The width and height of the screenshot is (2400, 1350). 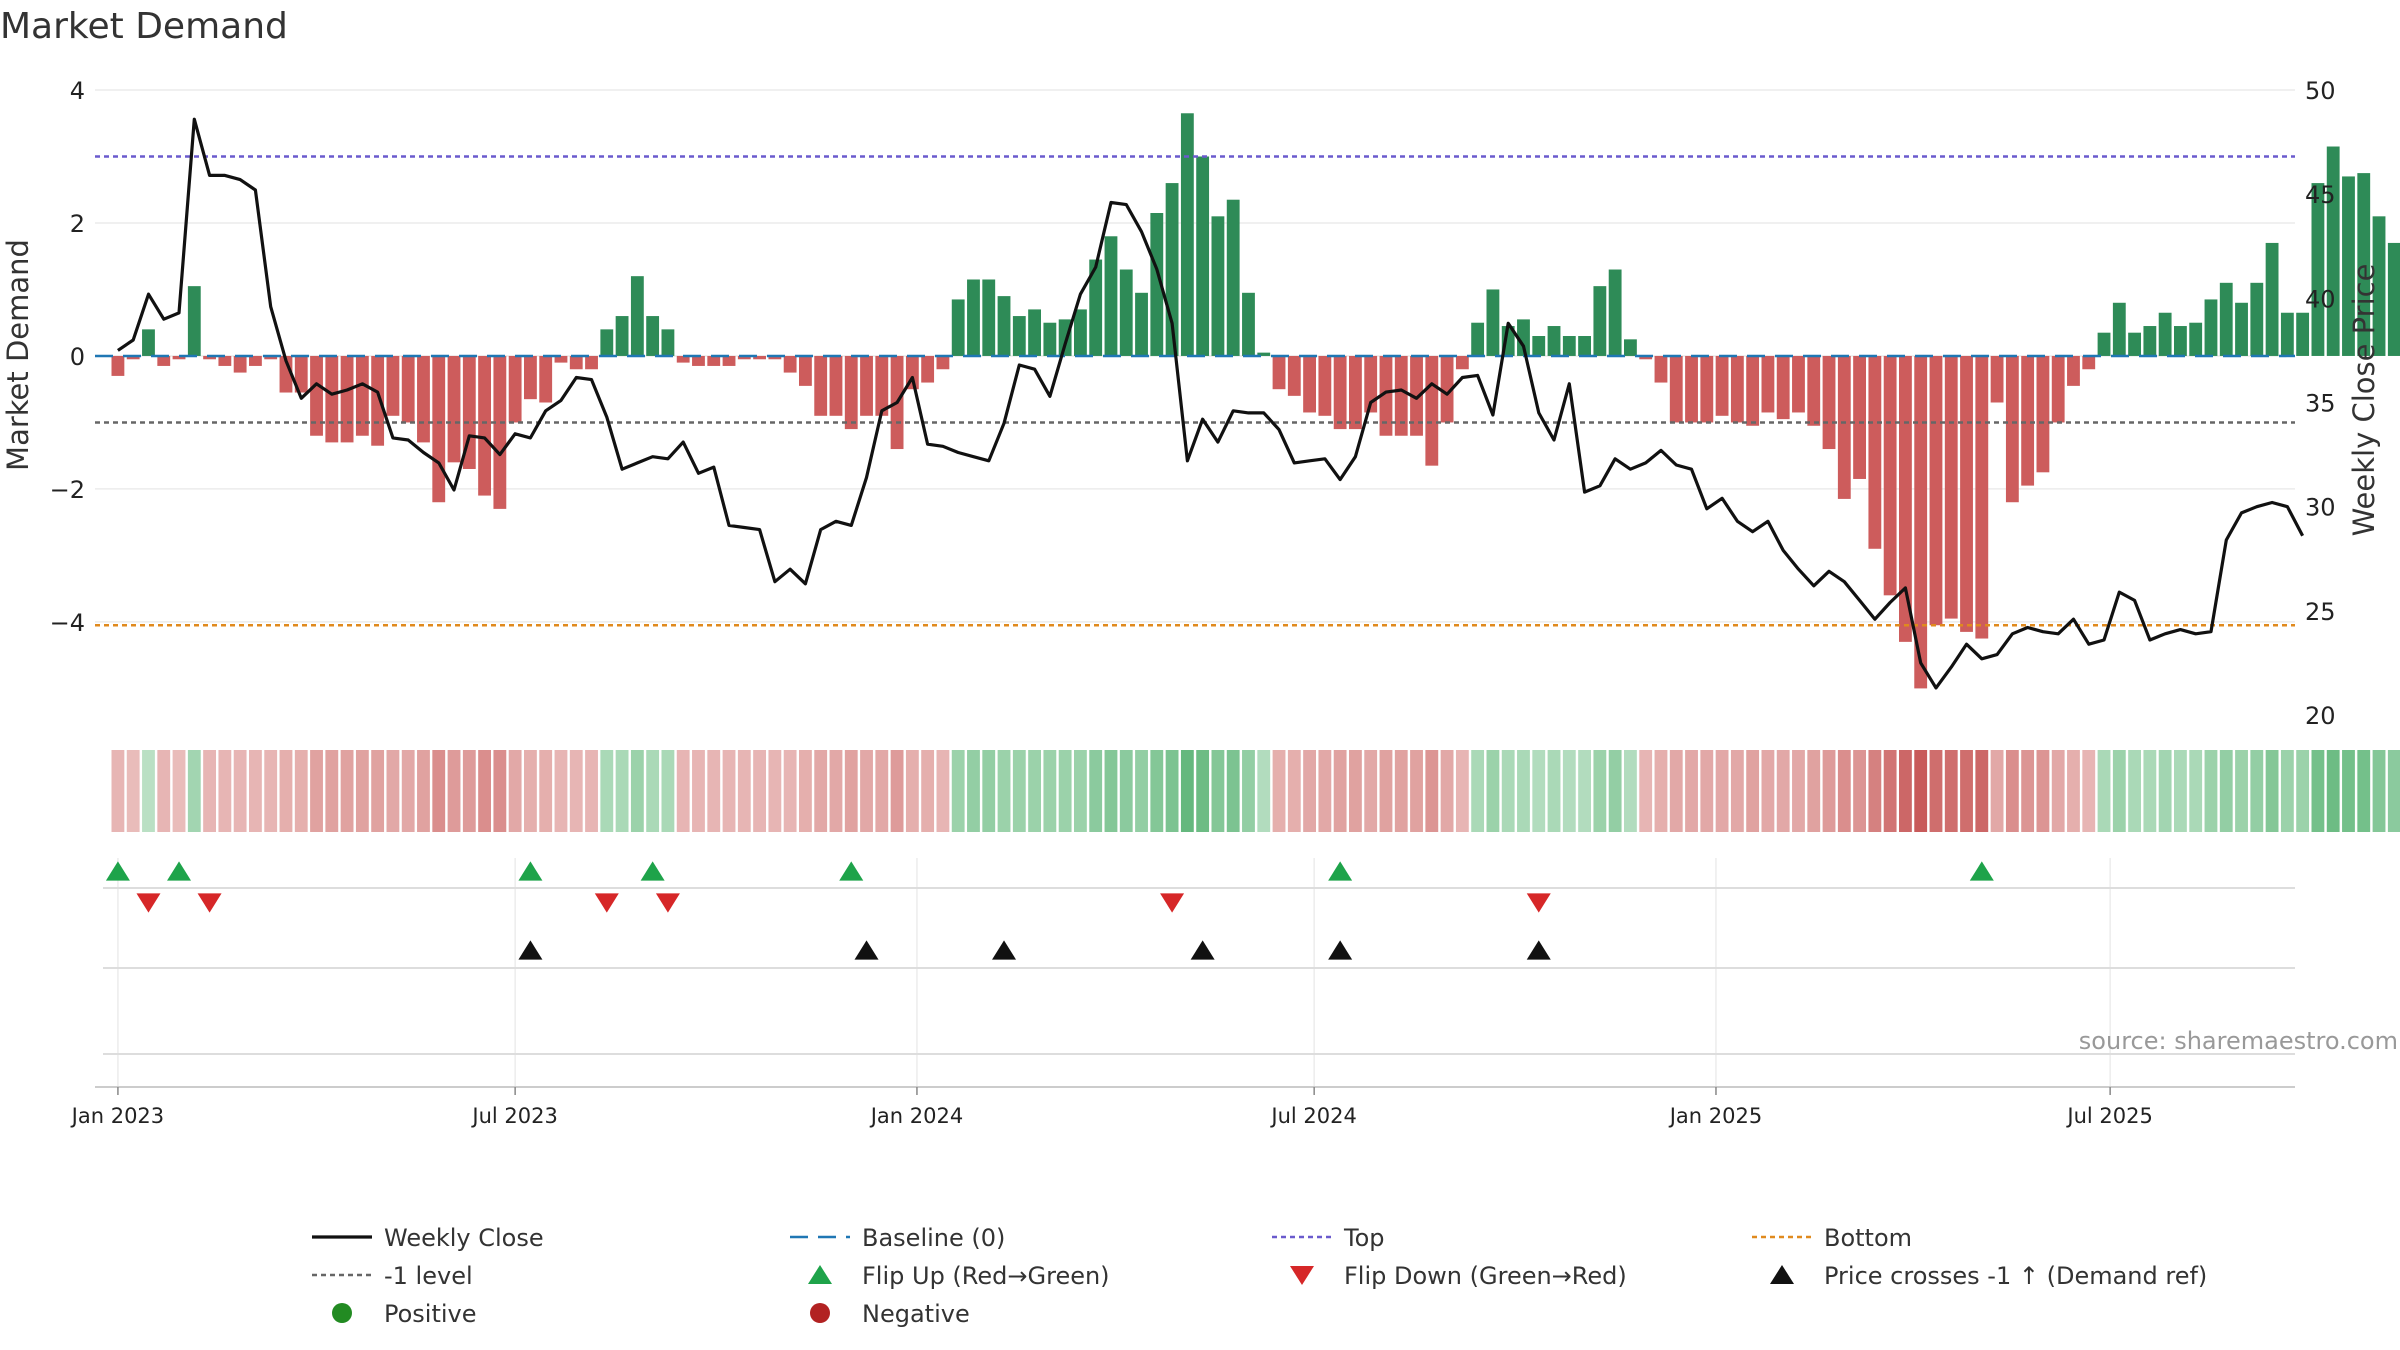 I want to click on right-tick-label: 35, so click(x=2320, y=404).